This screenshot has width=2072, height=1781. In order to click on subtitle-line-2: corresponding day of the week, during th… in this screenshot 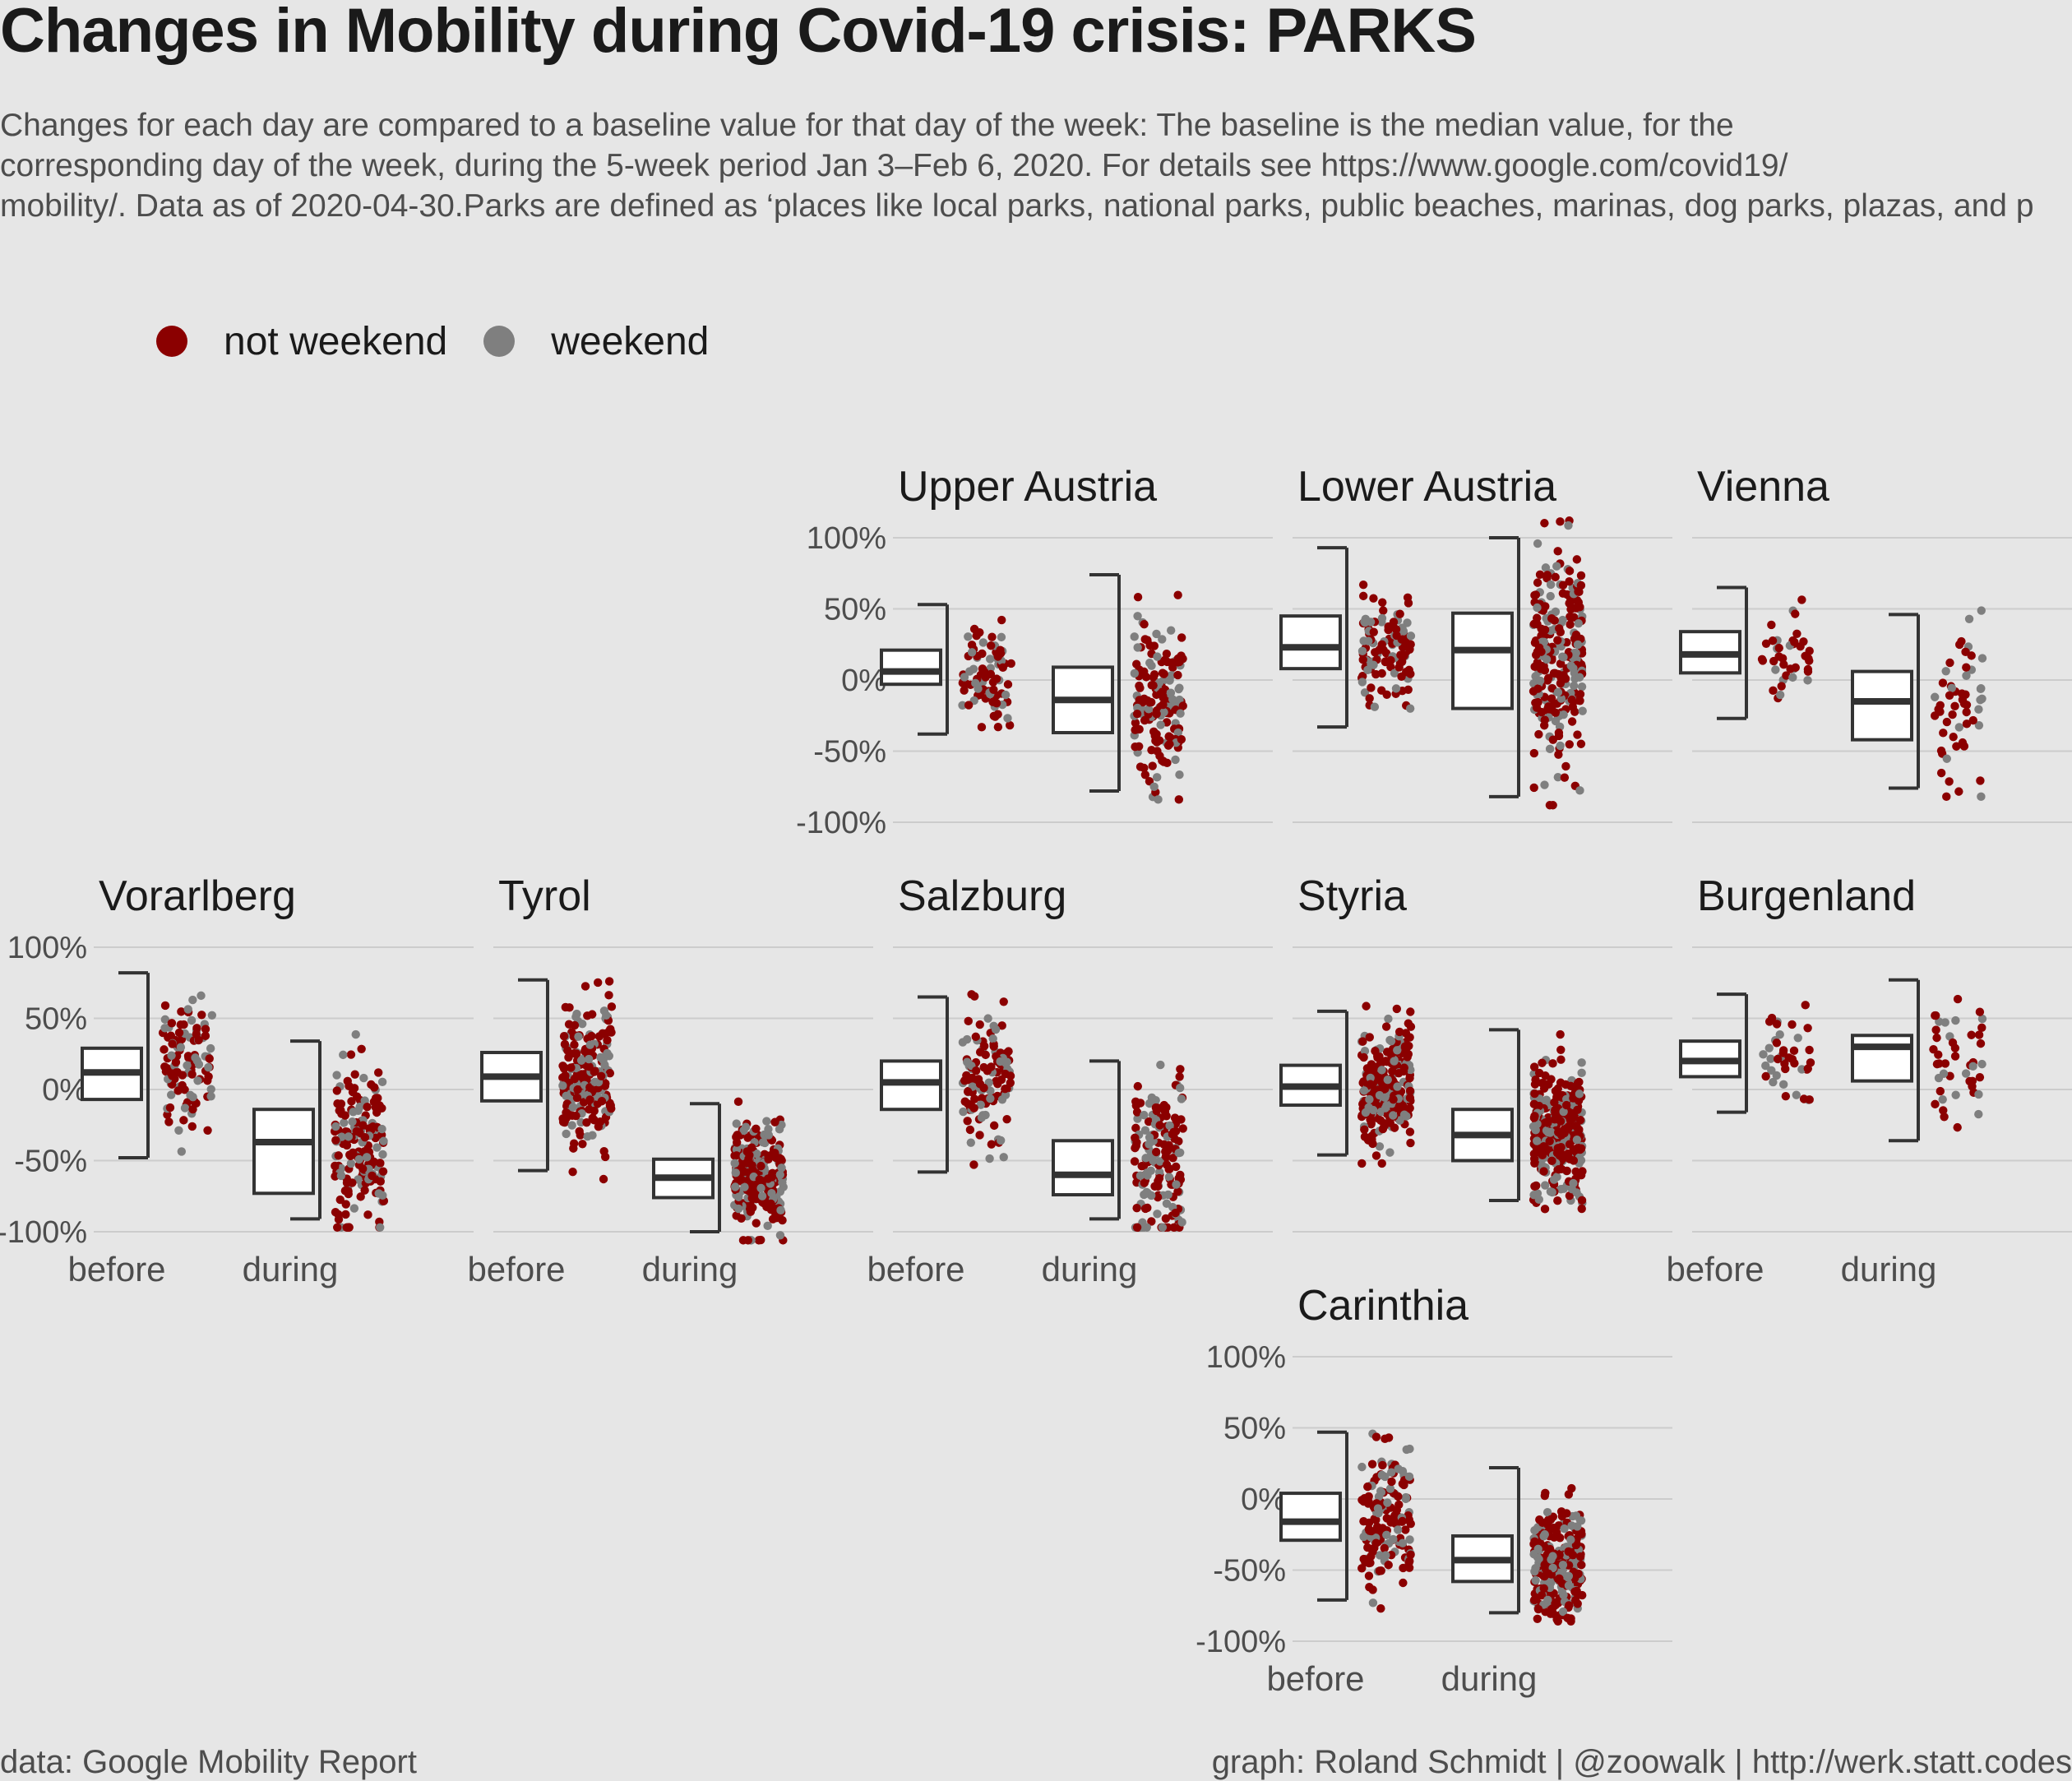, I will do `click(894, 166)`.